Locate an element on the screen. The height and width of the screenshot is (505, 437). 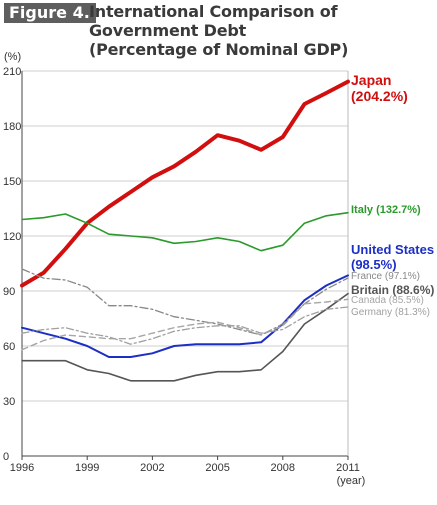
series-label-united-states: United States (98.5%) is located at coordinates (392, 257).